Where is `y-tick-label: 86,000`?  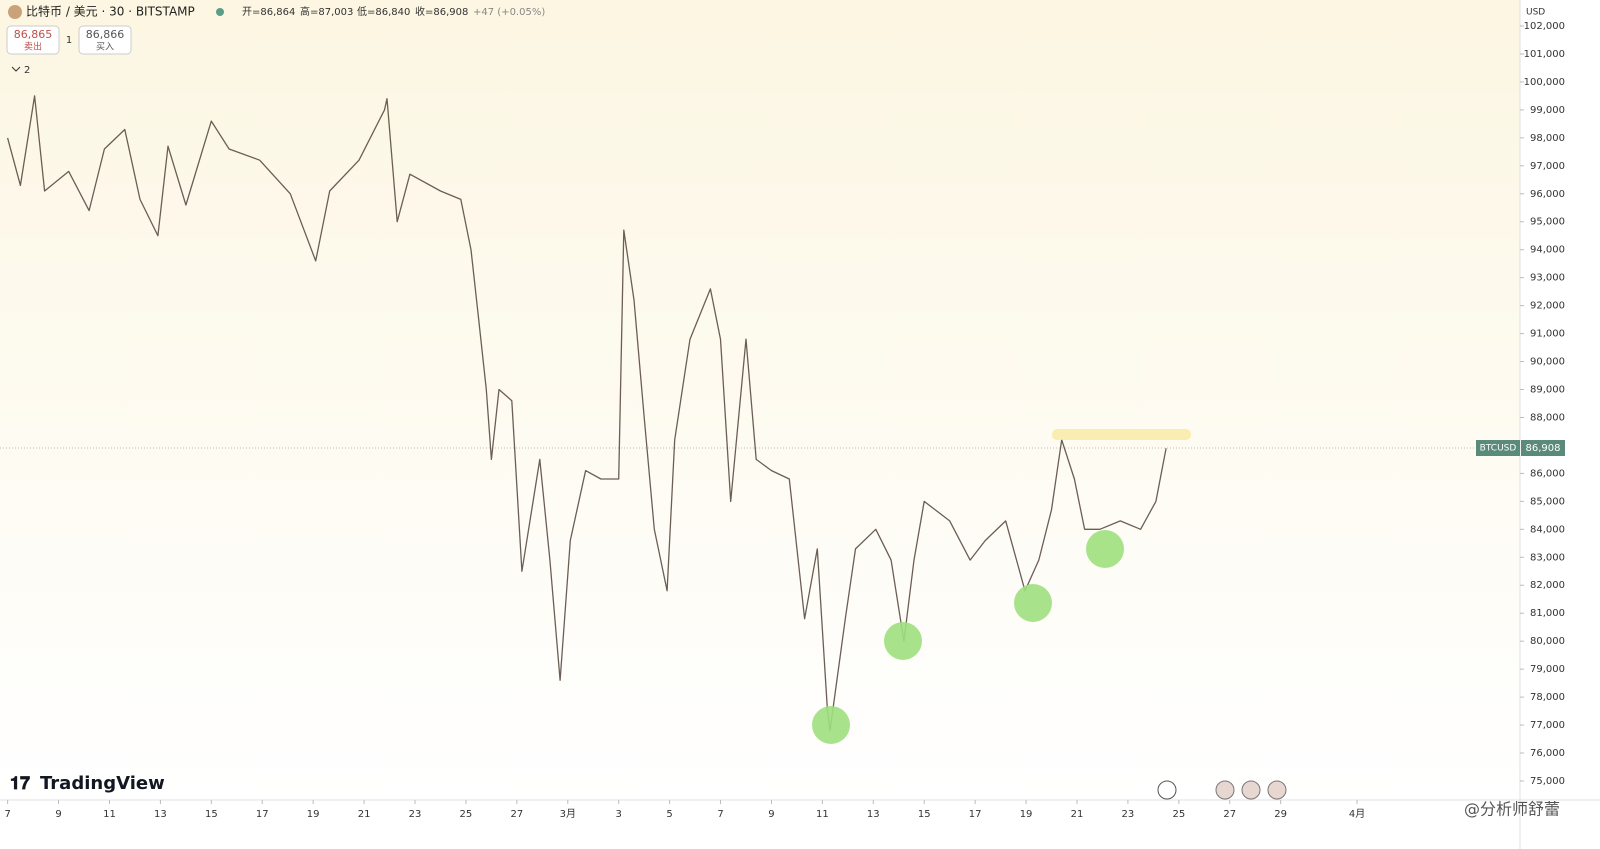
y-tick-label: 86,000 is located at coordinates (1547, 473).